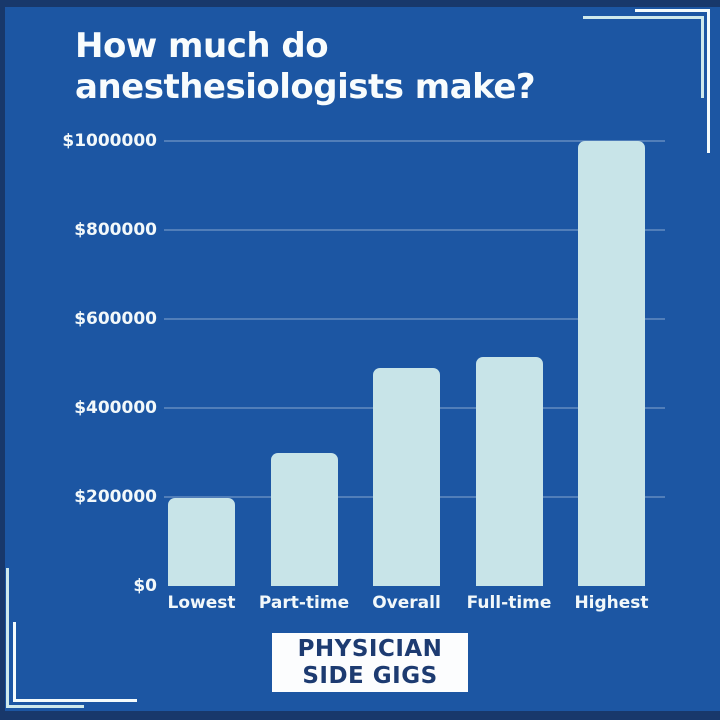  I want to click on frame-strip-left, so click(2, 360).